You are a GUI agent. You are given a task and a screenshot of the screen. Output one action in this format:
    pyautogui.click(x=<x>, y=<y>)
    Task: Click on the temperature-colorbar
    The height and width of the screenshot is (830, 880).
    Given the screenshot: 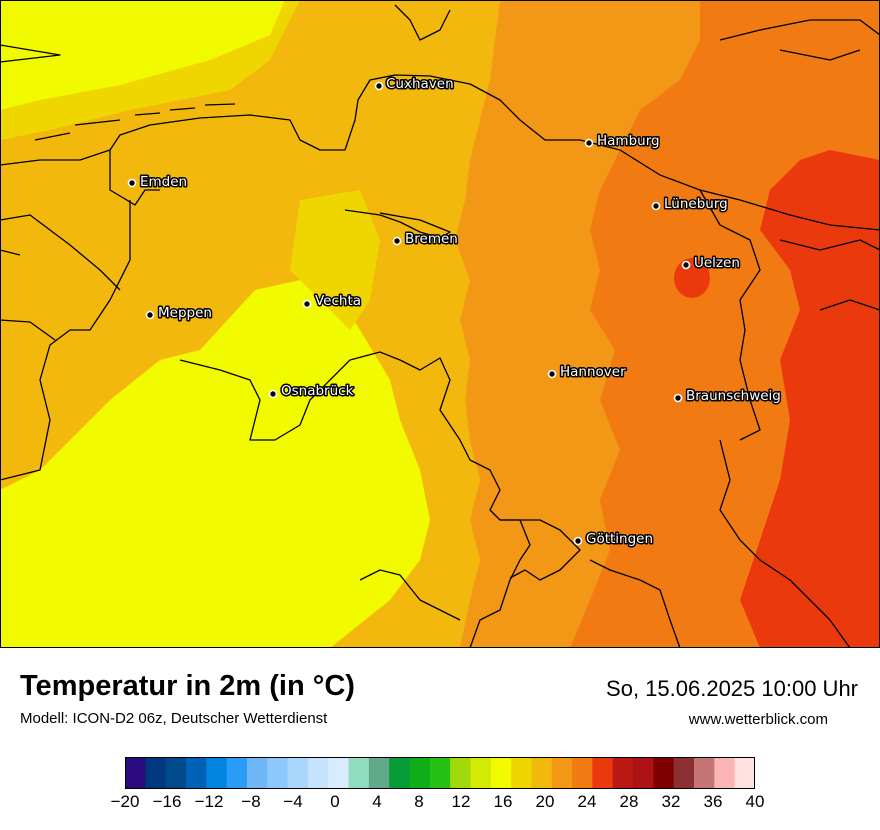 What is the action you would take?
    pyautogui.click(x=440, y=773)
    